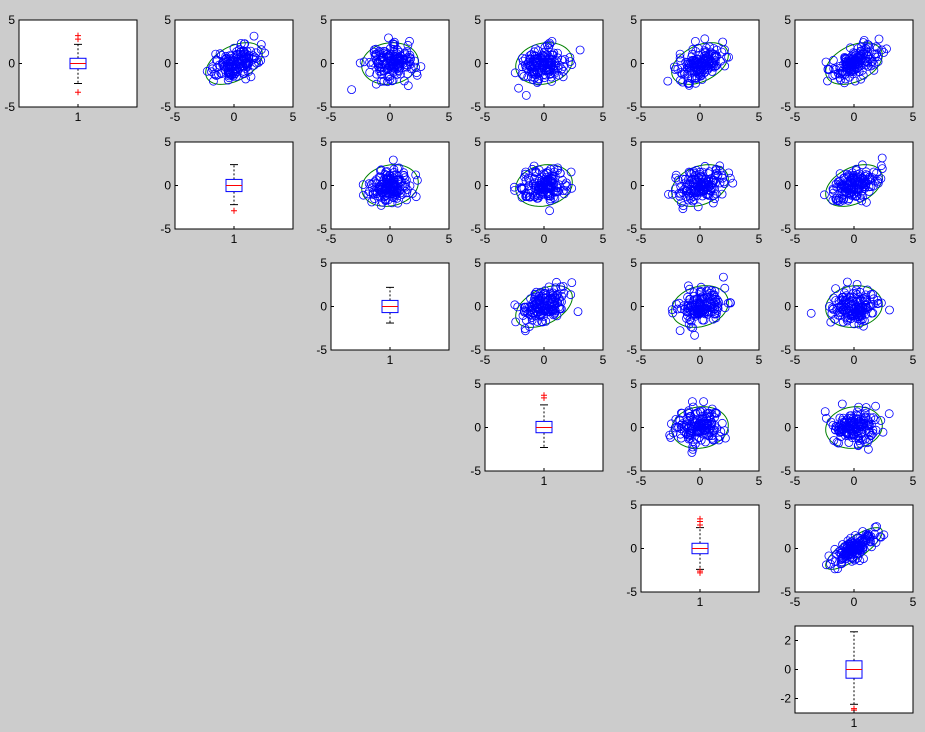 This screenshot has width=925, height=732. Describe the element at coordinates (384, 190) in the screenshot. I see `scatter-panel-r2-c3: -5 0 5 -5 0 5` at that location.